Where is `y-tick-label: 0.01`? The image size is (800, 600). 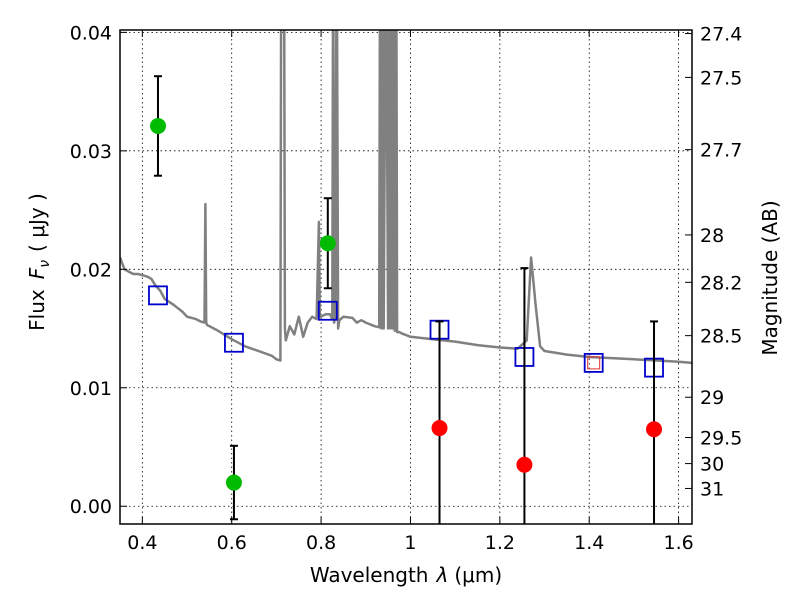 y-tick-label: 0.01 is located at coordinates (91, 389).